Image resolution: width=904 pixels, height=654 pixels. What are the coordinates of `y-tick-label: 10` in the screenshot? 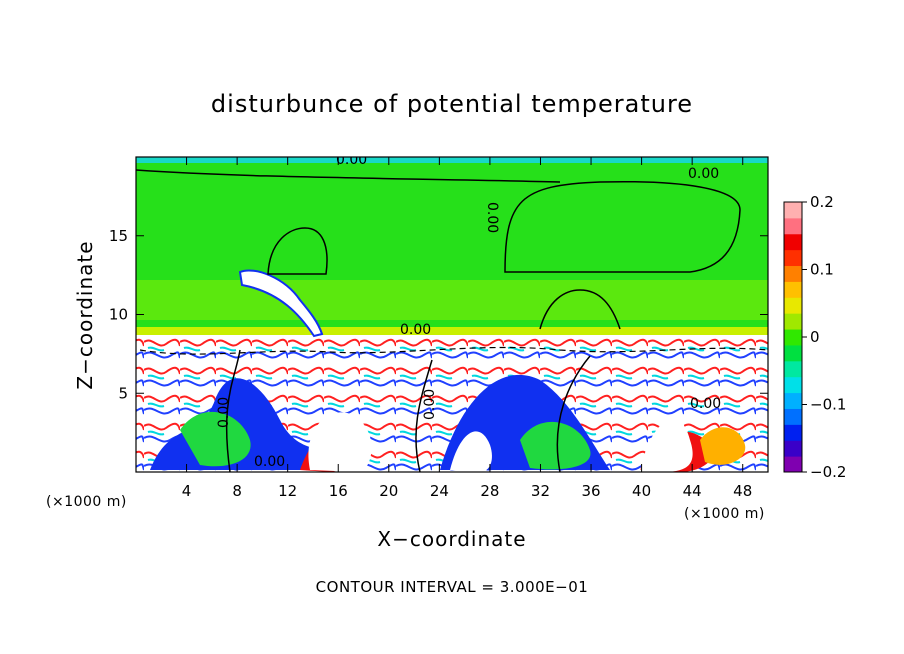 It's located at (118, 315).